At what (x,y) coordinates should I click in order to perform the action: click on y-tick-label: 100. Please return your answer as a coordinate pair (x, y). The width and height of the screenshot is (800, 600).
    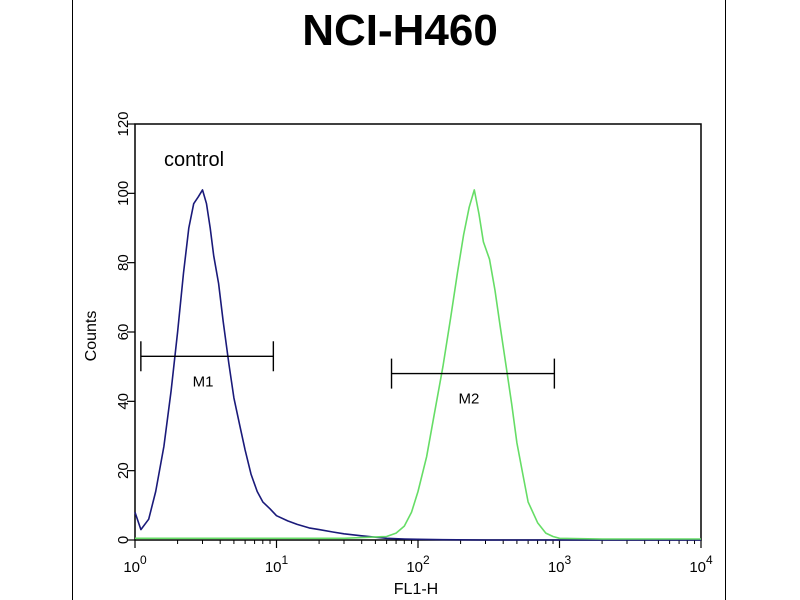
    Looking at the image, I should click on (123, 193).